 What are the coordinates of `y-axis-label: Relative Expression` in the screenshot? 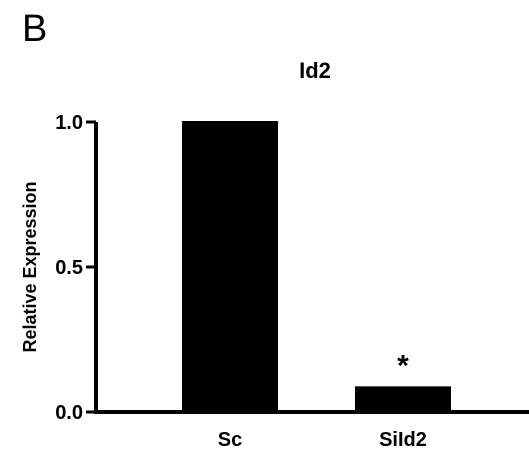 It's located at (30, 266).